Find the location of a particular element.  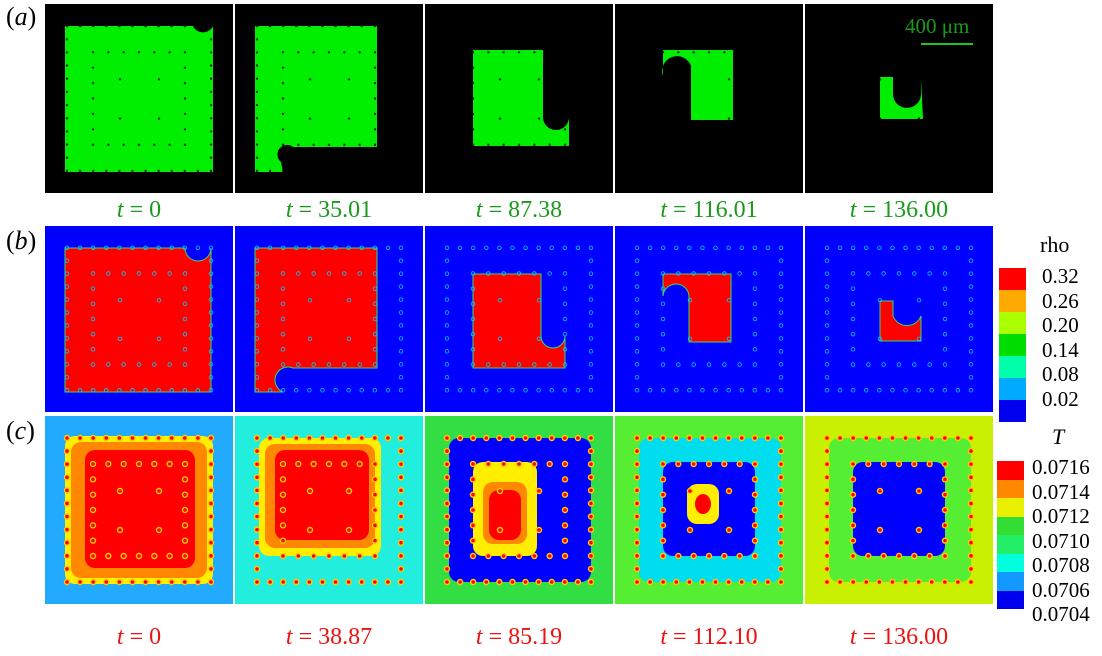

colorbar-tick-label: 0.32 is located at coordinates (1060, 276).